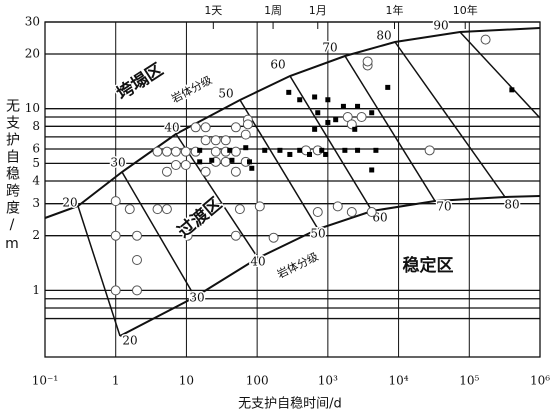  Describe the element at coordinates (12, 176) in the screenshot. I see `y-axis-label: 无支护自稳跨度/m` at that location.